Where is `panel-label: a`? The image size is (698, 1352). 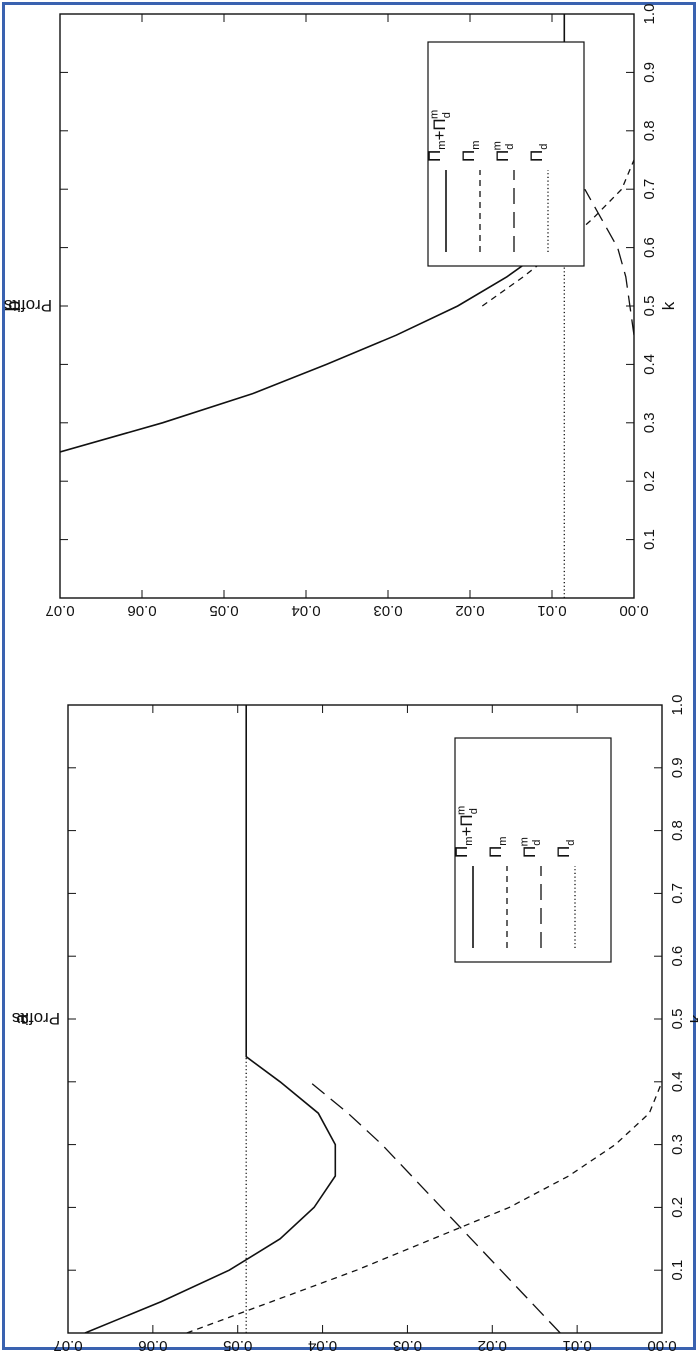
panel-label: a is located at coordinates (22, 1019).